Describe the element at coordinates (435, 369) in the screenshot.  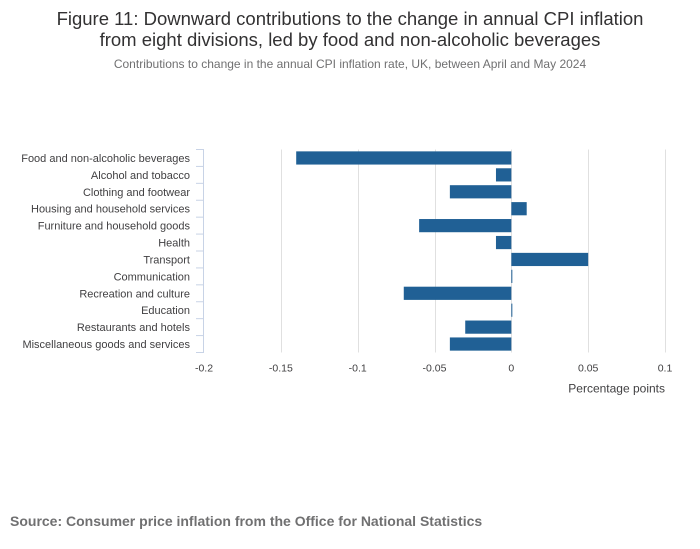
I see `x-tick-label: -0.05` at that location.